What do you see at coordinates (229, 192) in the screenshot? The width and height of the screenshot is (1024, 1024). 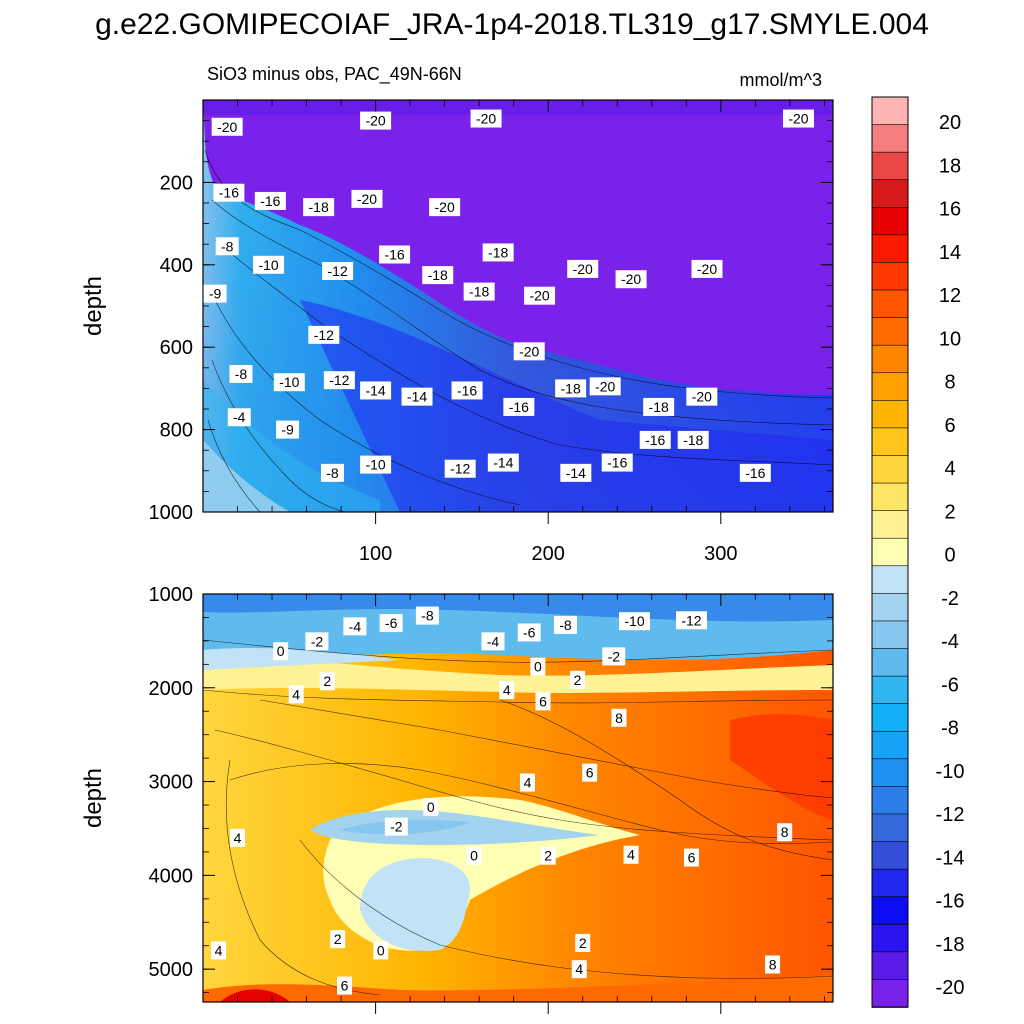 I see `contour-label-0-4: -16` at bounding box center [229, 192].